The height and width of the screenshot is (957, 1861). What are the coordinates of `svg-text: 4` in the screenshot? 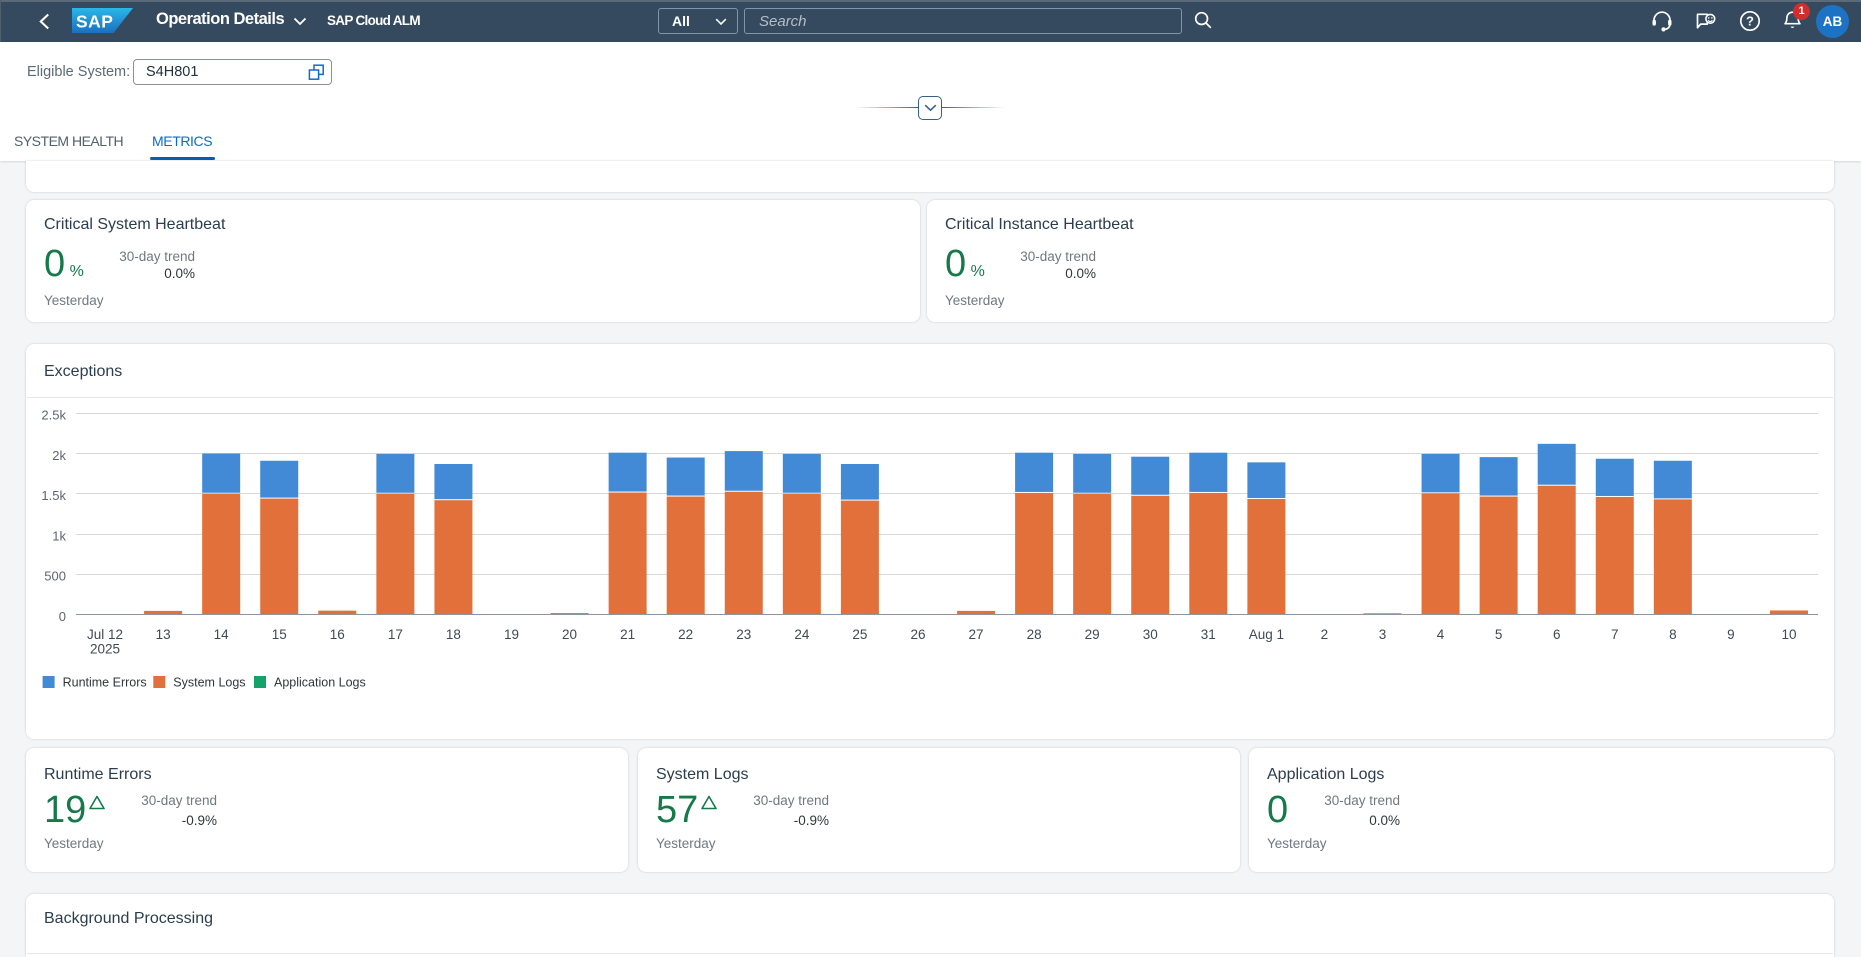 It's located at (1441, 634).